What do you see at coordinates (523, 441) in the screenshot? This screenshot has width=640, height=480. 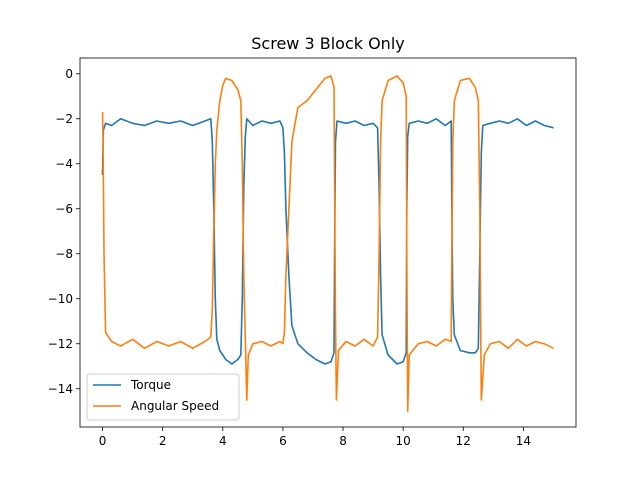 I see `x-tick-label: 14` at bounding box center [523, 441].